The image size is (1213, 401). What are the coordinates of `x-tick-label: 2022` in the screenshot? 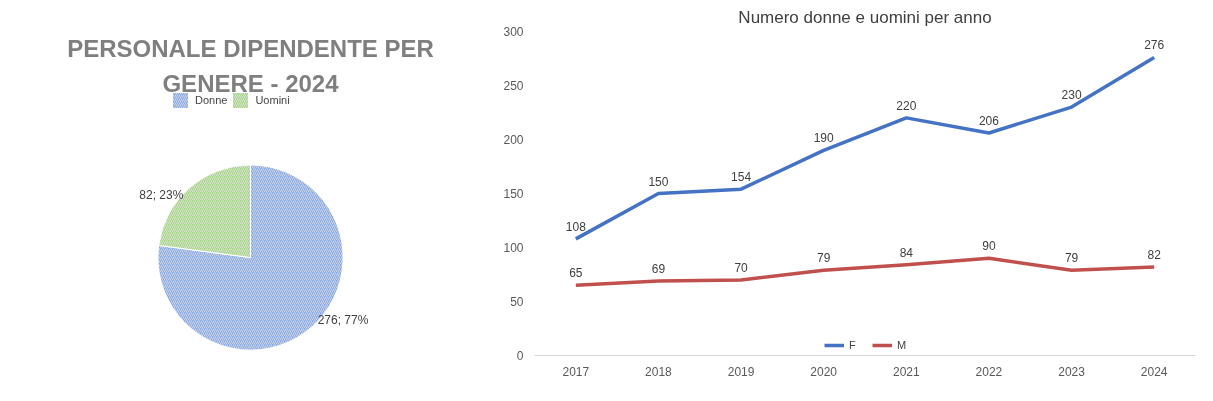 It's located at (989, 371).